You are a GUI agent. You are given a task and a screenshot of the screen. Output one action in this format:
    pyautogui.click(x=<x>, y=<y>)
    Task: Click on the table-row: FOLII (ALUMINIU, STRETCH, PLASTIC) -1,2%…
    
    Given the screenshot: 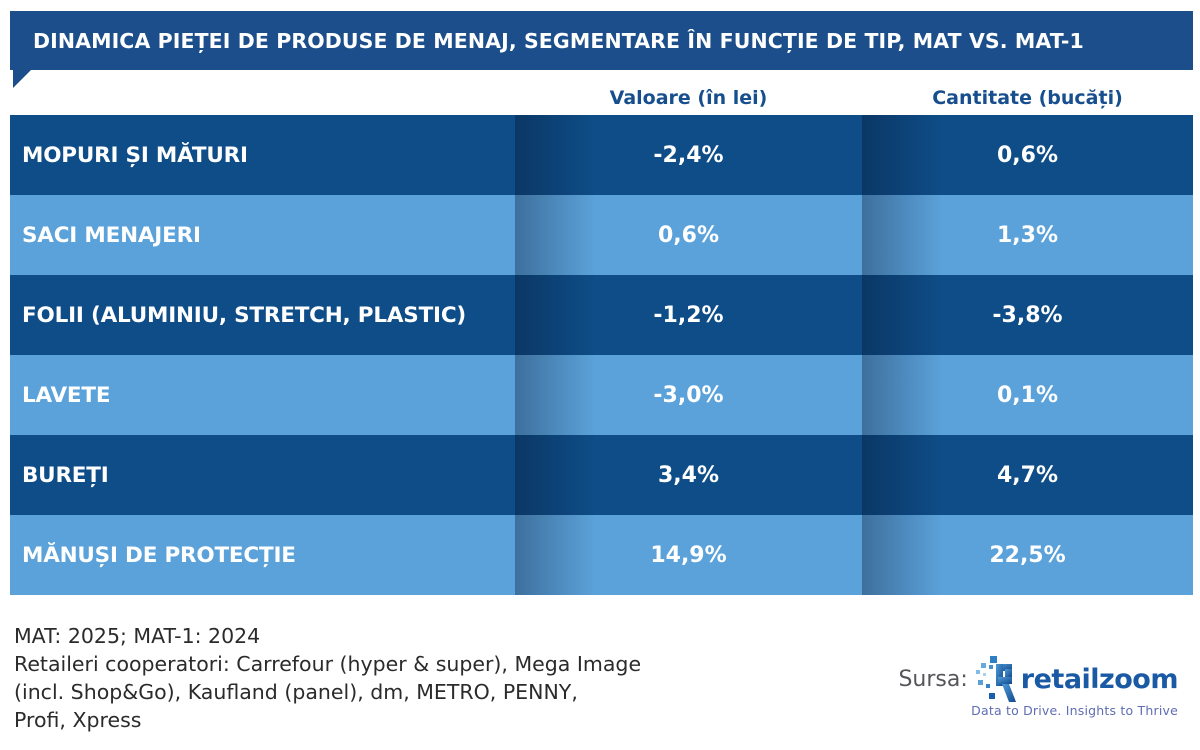 What is the action you would take?
    pyautogui.click(x=601, y=315)
    